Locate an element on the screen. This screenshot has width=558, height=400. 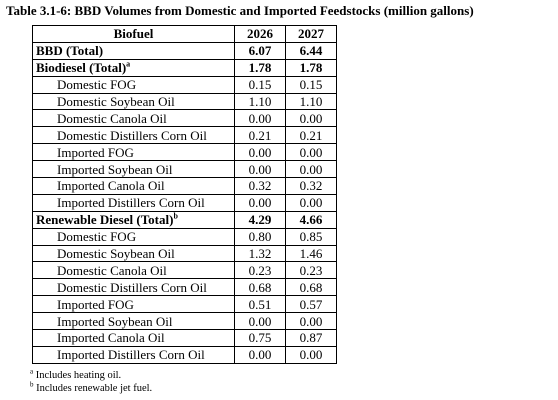
table-row: Domestic Distillers Corn Oil 0.21 0.21 is located at coordinates (184, 135).